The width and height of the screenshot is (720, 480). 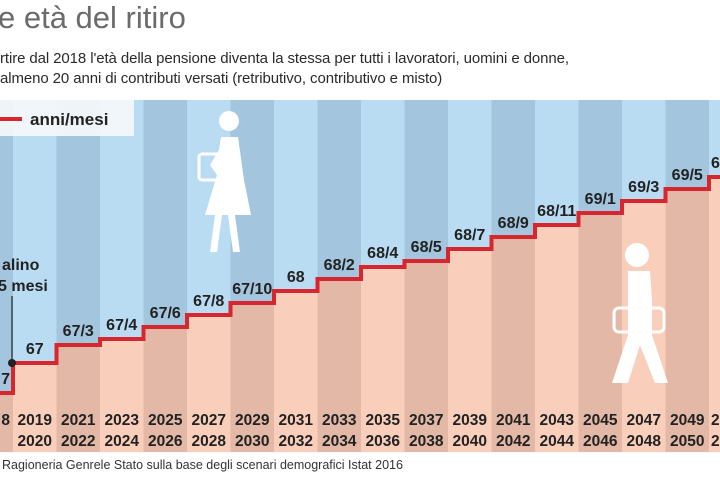 I want to click on year-label: 2027, so click(x=209, y=420).